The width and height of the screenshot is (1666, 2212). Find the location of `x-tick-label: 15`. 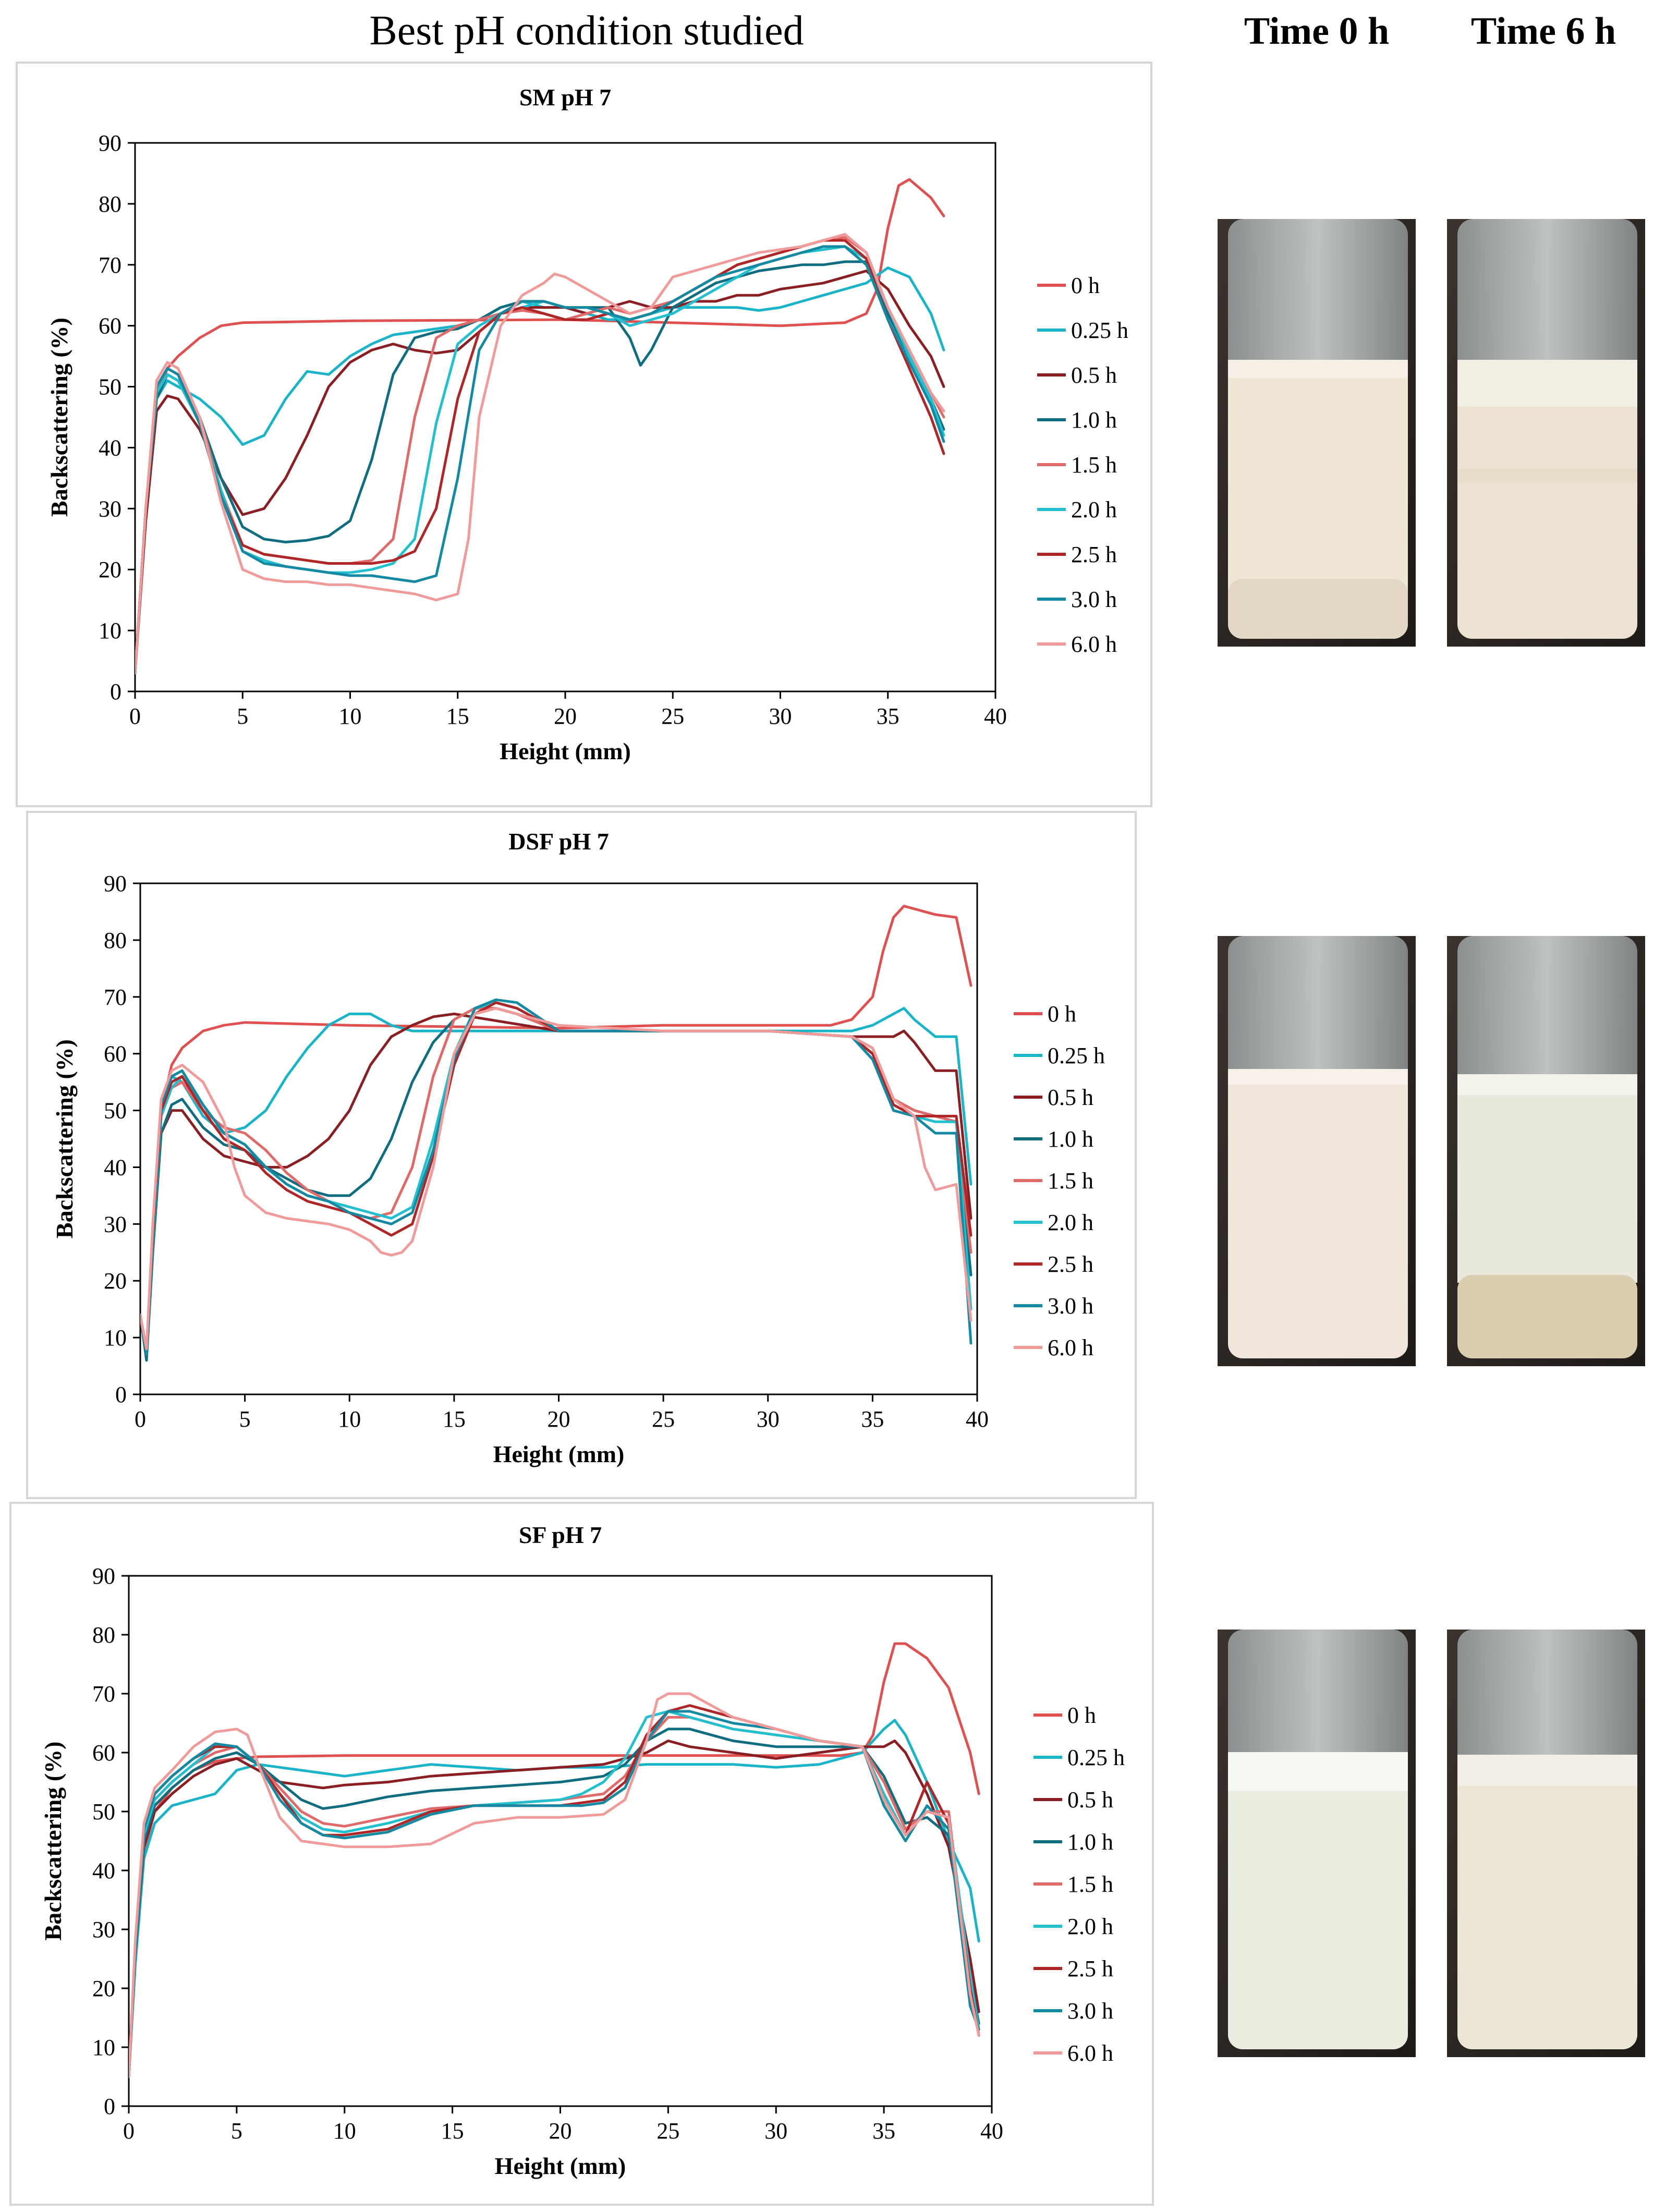

x-tick-label: 15 is located at coordinates (457, 716).